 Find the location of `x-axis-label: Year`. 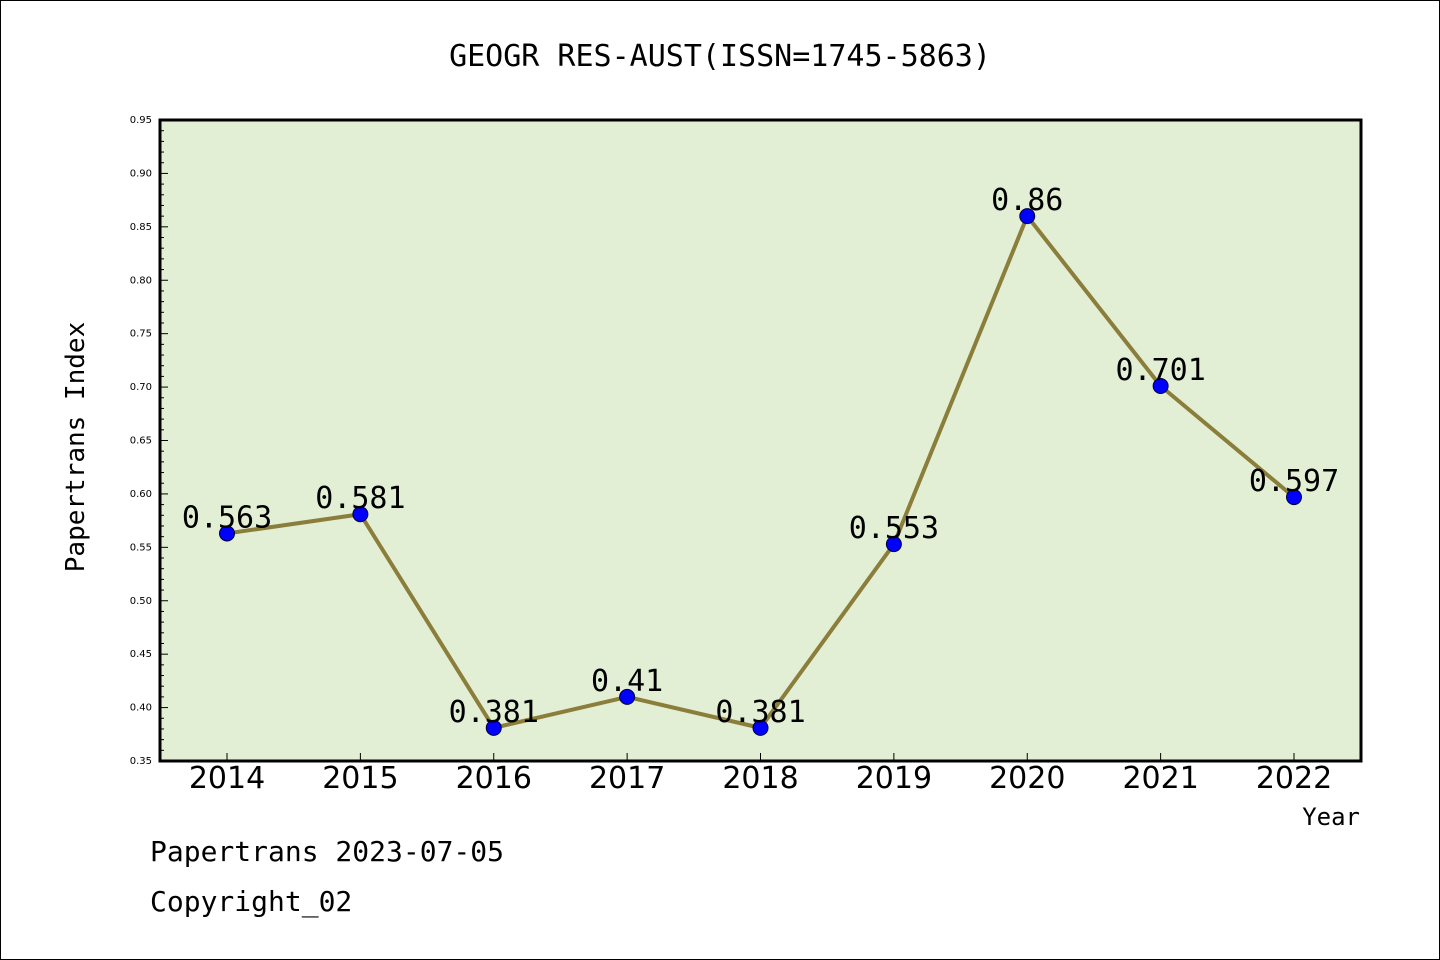

x-axis-label: Year is located at coordinates (1331, 817).